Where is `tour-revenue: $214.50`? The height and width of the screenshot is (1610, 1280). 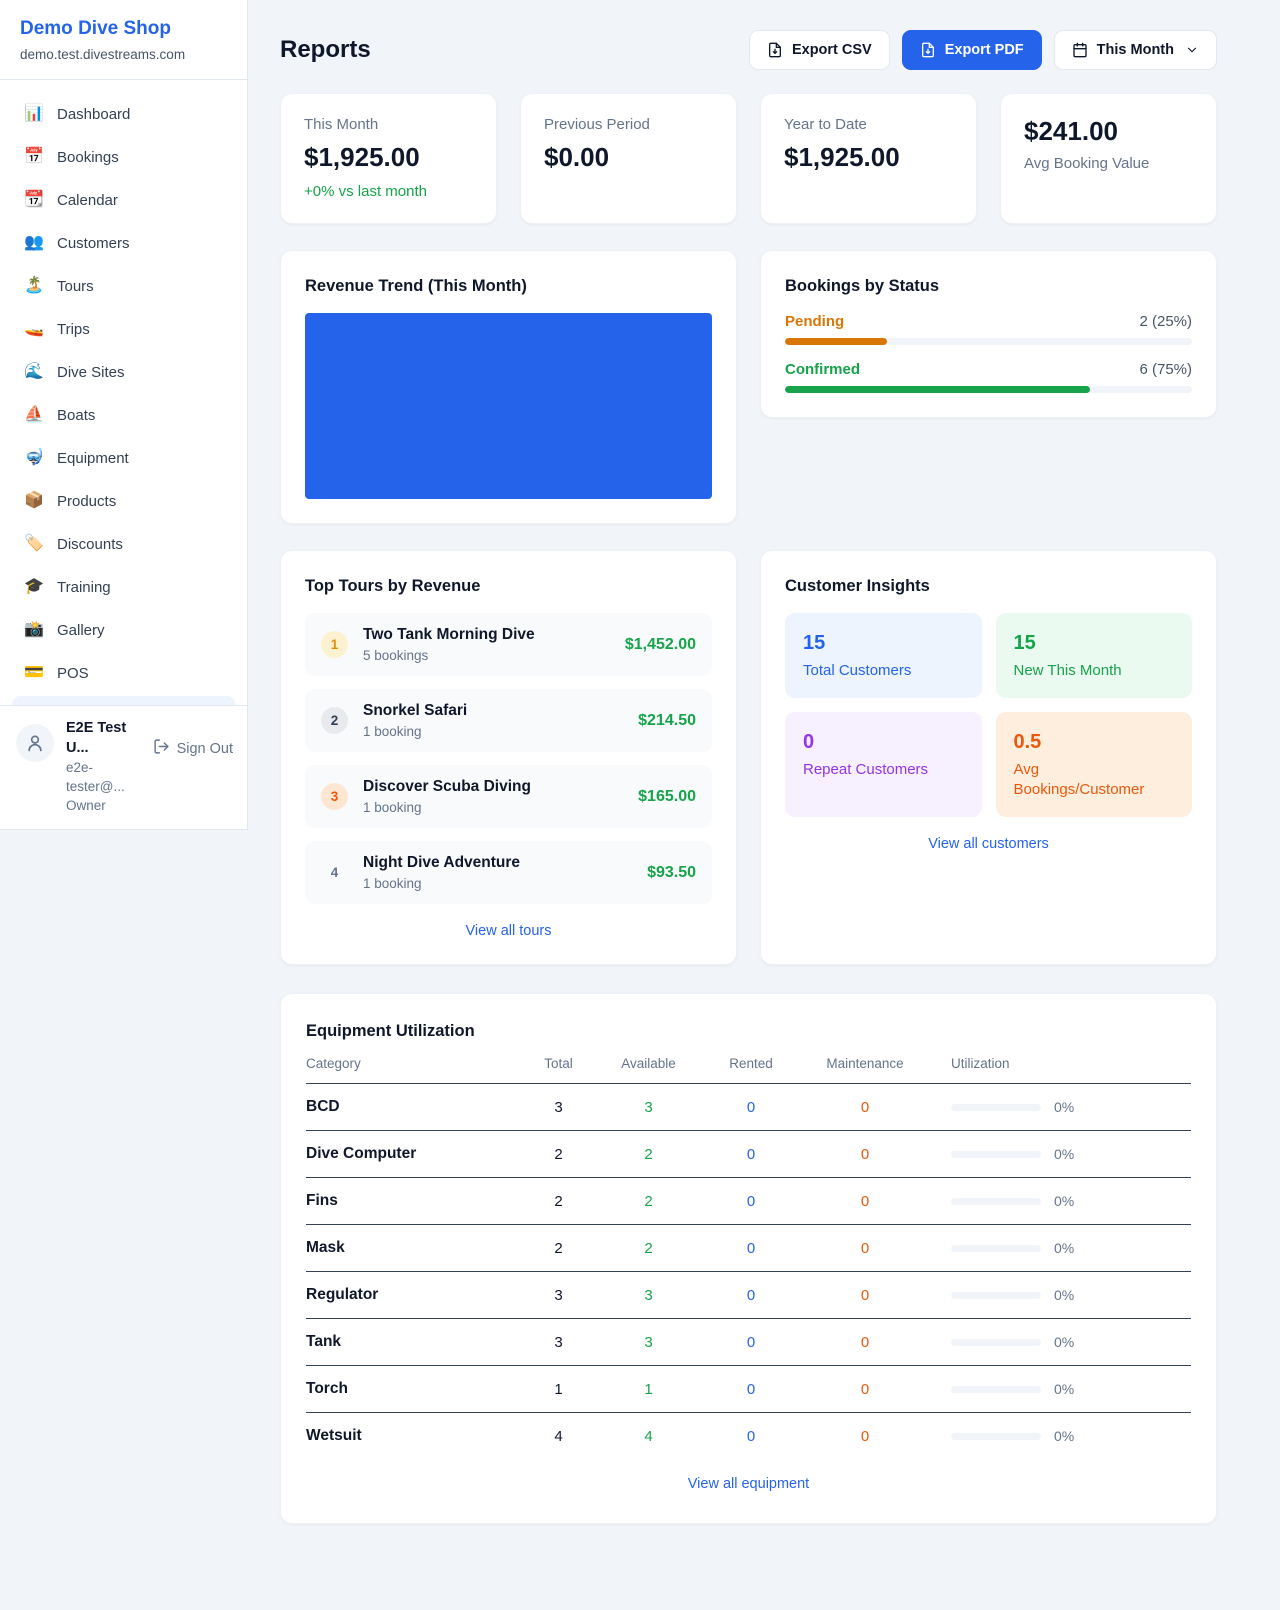
tour-revenue: $214.50 is located at coordinates (667, 720).